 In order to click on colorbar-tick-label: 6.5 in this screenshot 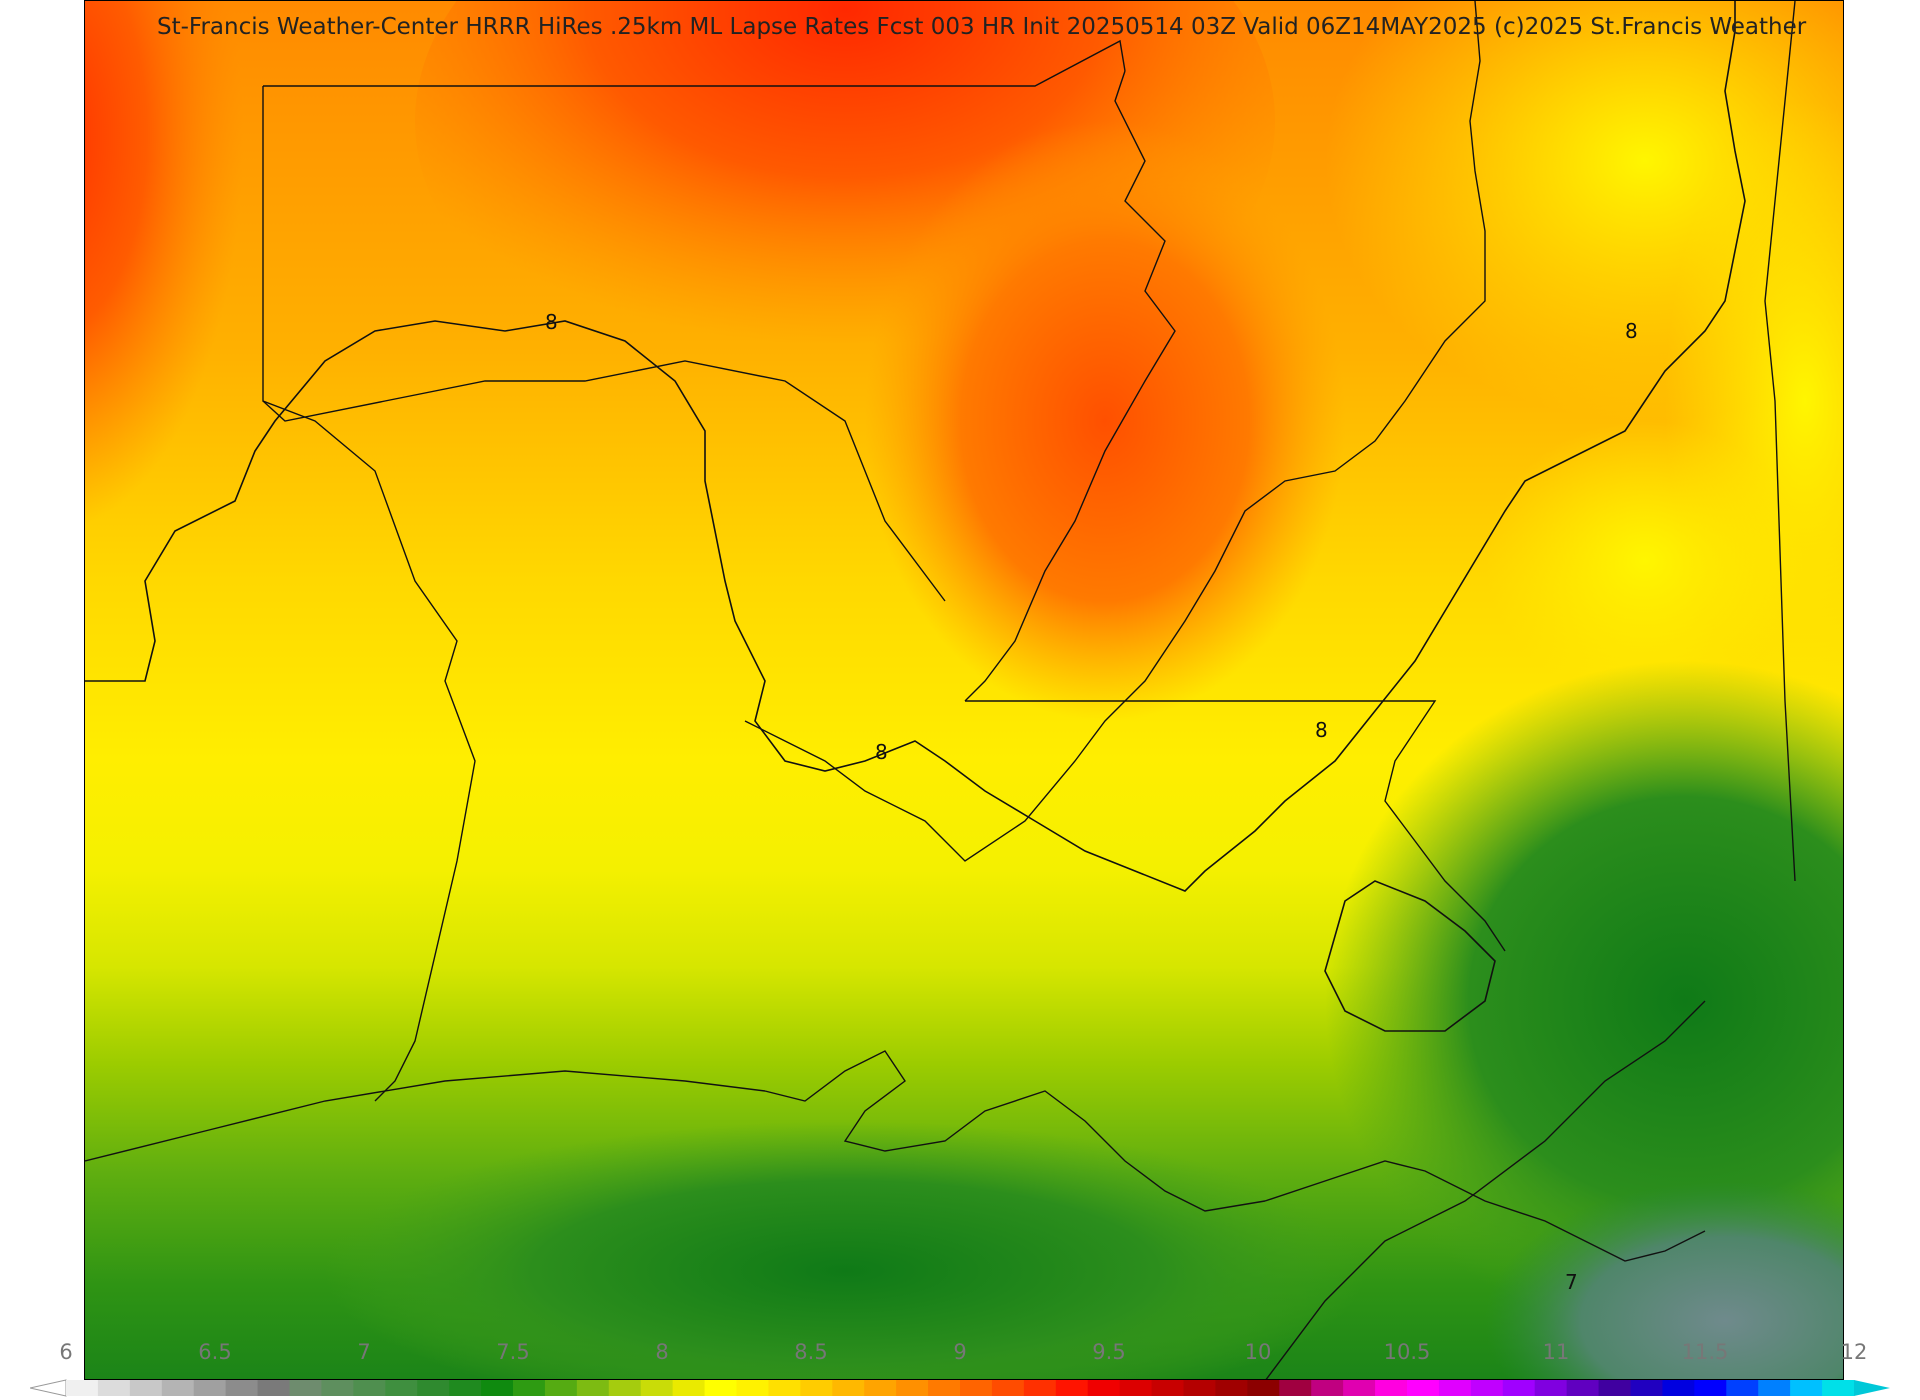, I will do `click(215, 1352)`.